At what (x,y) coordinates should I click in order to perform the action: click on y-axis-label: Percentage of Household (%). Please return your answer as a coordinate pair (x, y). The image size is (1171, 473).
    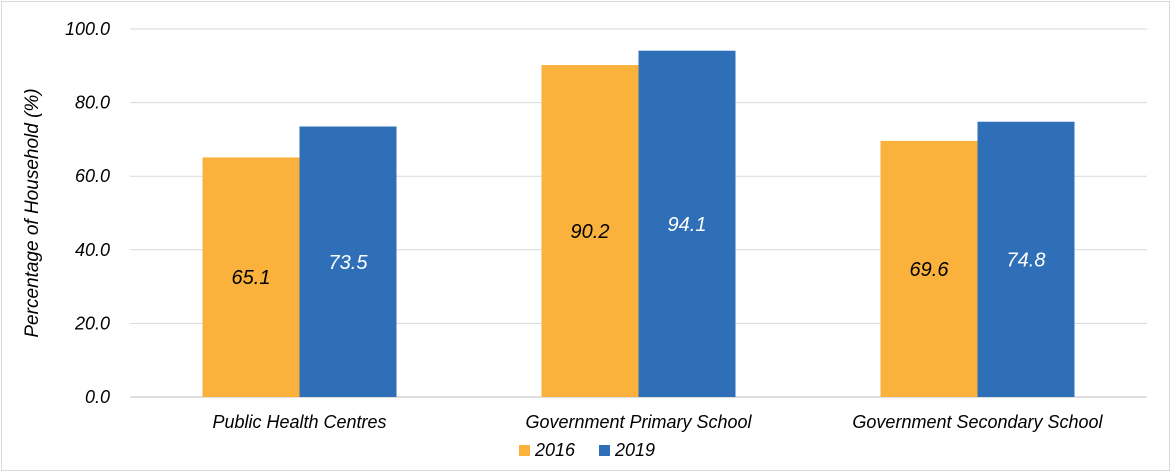
    Looking at the image, I should click on (32, 212).